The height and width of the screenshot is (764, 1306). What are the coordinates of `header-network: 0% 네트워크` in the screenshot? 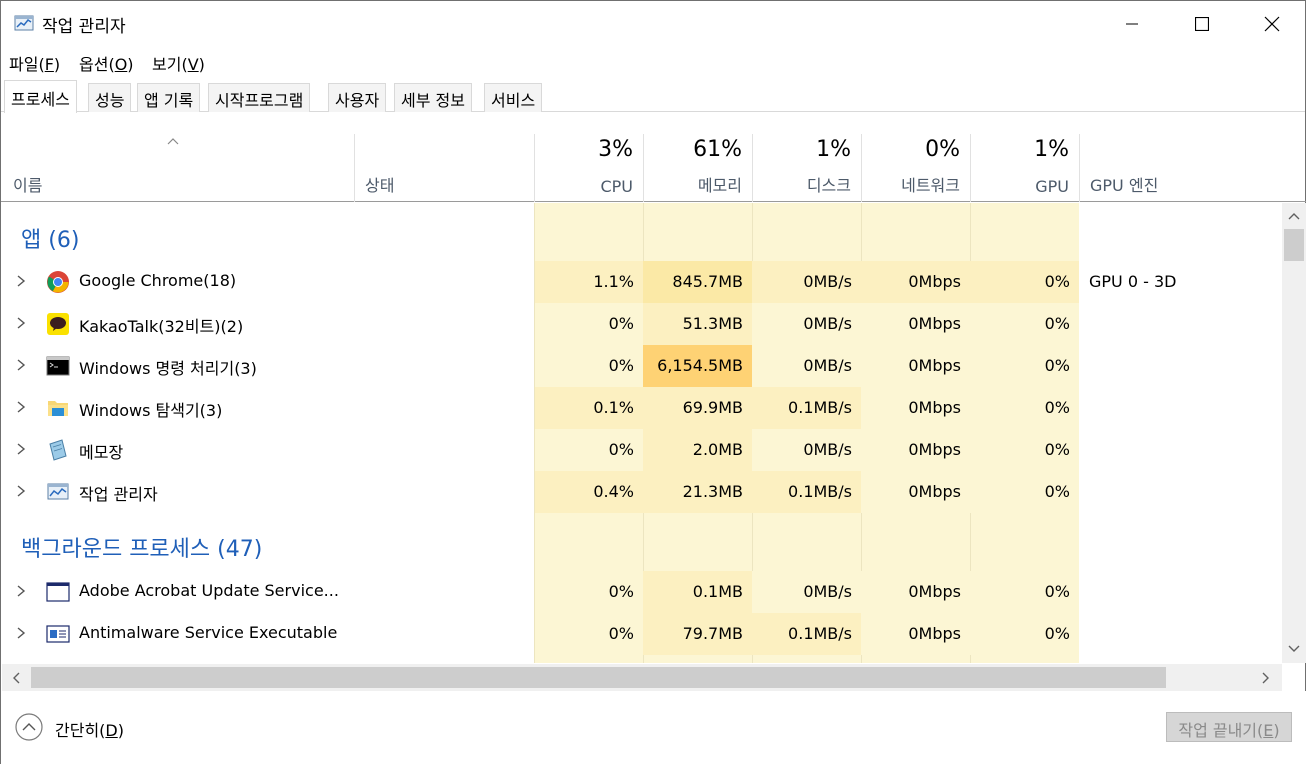 It's located at (915, 168).